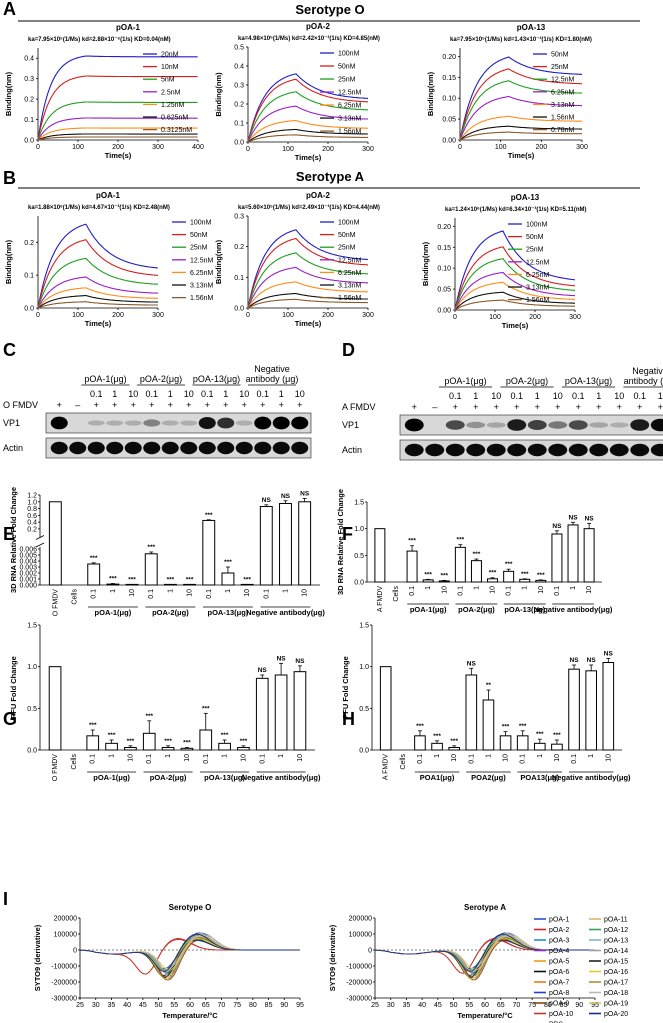  What do you see at coordinates (281, 394) in the screenshot?
I see `dose-label: 1` at bounding box center [281, 394].